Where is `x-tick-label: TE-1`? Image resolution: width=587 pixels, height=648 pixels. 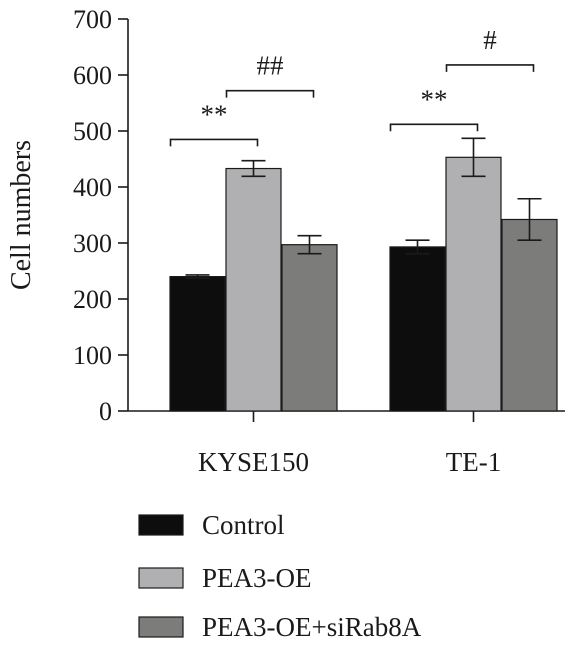
x-tick-label: TE-1 is located at coordinates (473, 462).